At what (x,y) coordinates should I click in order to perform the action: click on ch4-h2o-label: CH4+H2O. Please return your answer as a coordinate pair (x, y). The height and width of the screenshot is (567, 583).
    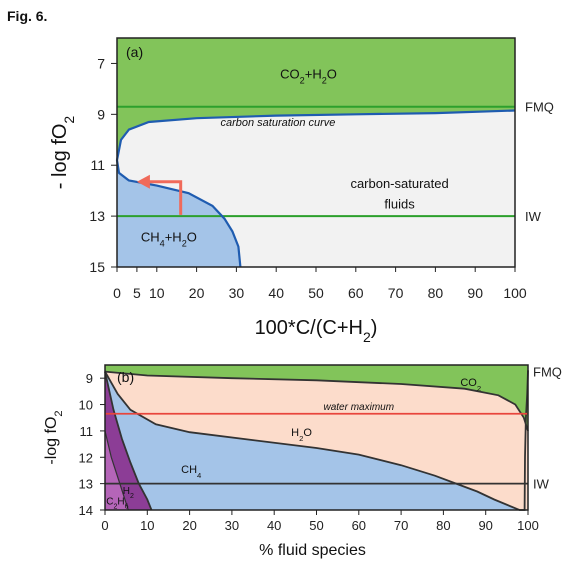
    Looking at the image, I should click on (169, 239).